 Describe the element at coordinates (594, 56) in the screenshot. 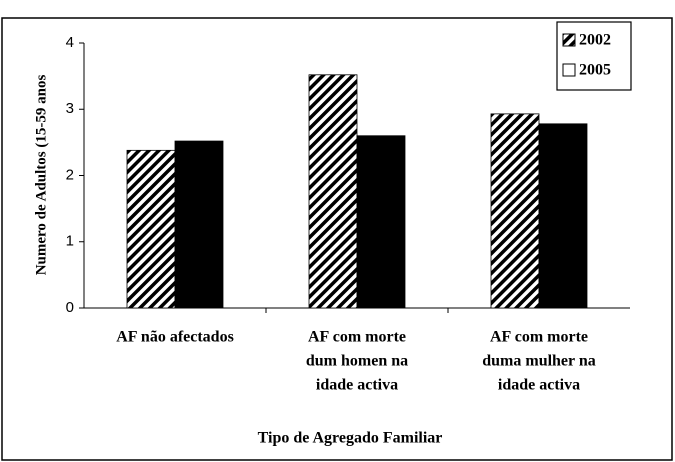

I see `legend-box` at that location.